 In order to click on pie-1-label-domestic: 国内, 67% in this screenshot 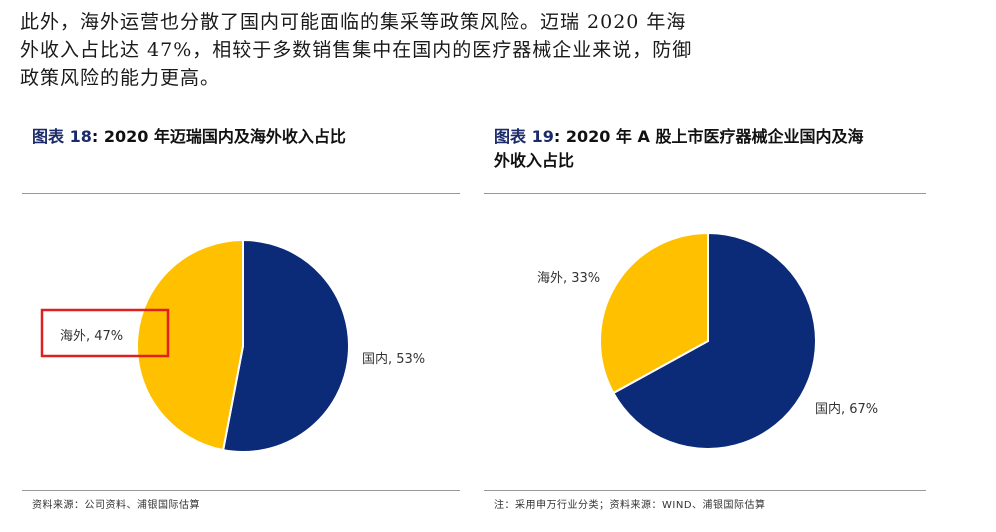, I will do `click(846, 409)`.